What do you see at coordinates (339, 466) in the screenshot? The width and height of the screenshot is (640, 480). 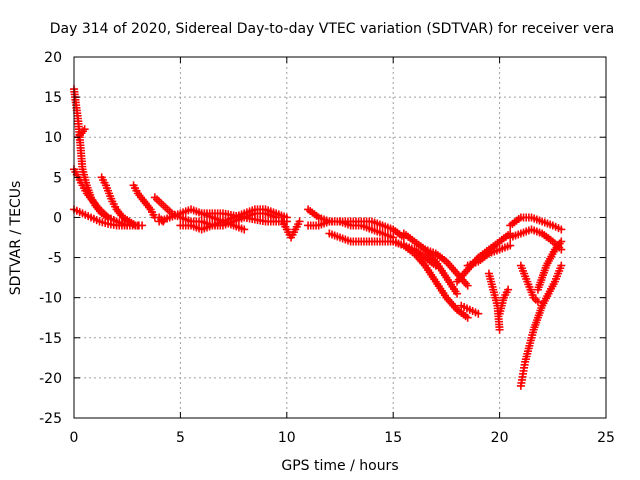 I see `x-axis-label: GPS time / hours` at bounding box center [339, 466].